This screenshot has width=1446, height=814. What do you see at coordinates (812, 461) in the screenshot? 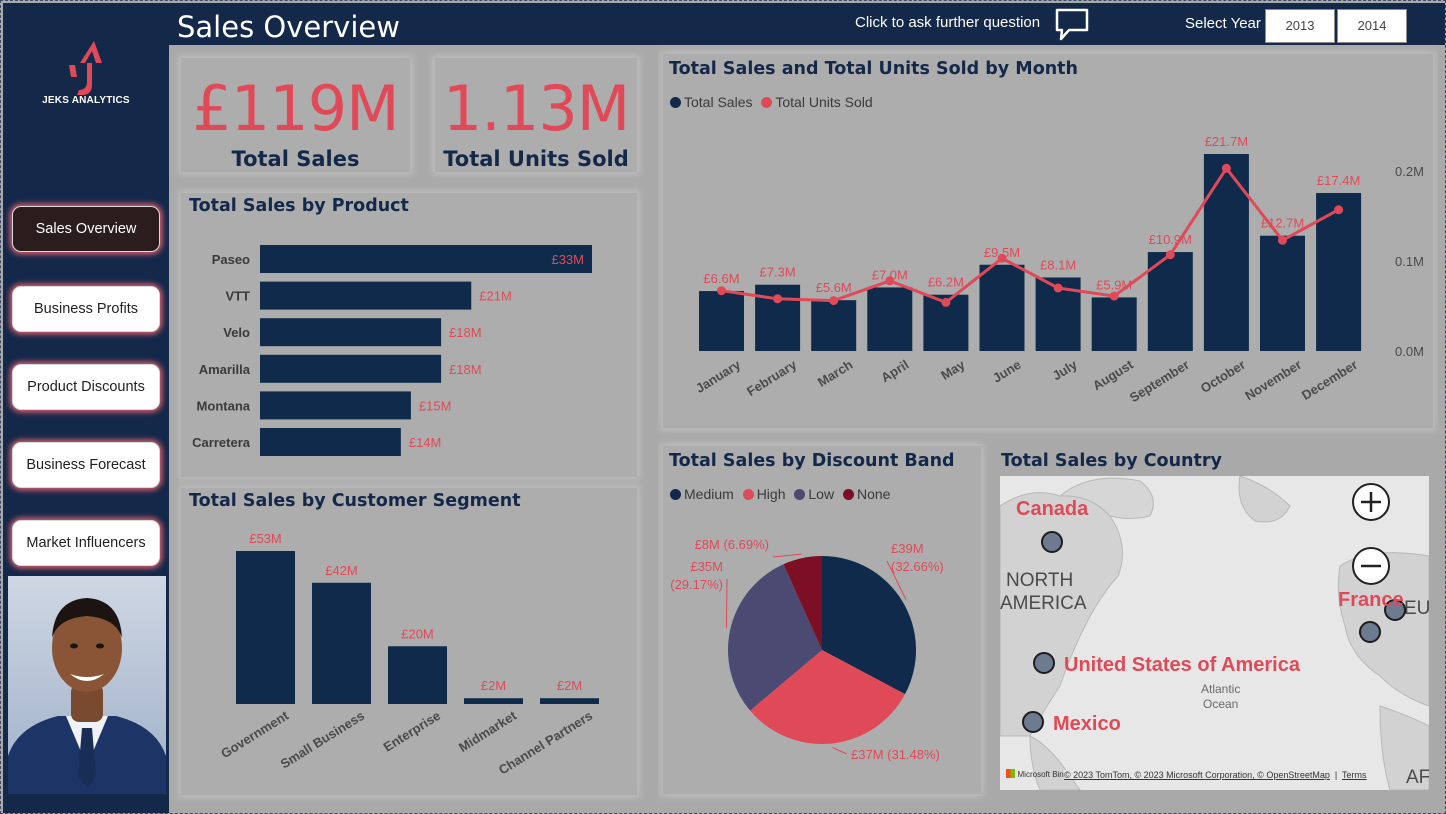
I see `chart-title: Total Sales by Discount Band` at bounding box center [812, 461].